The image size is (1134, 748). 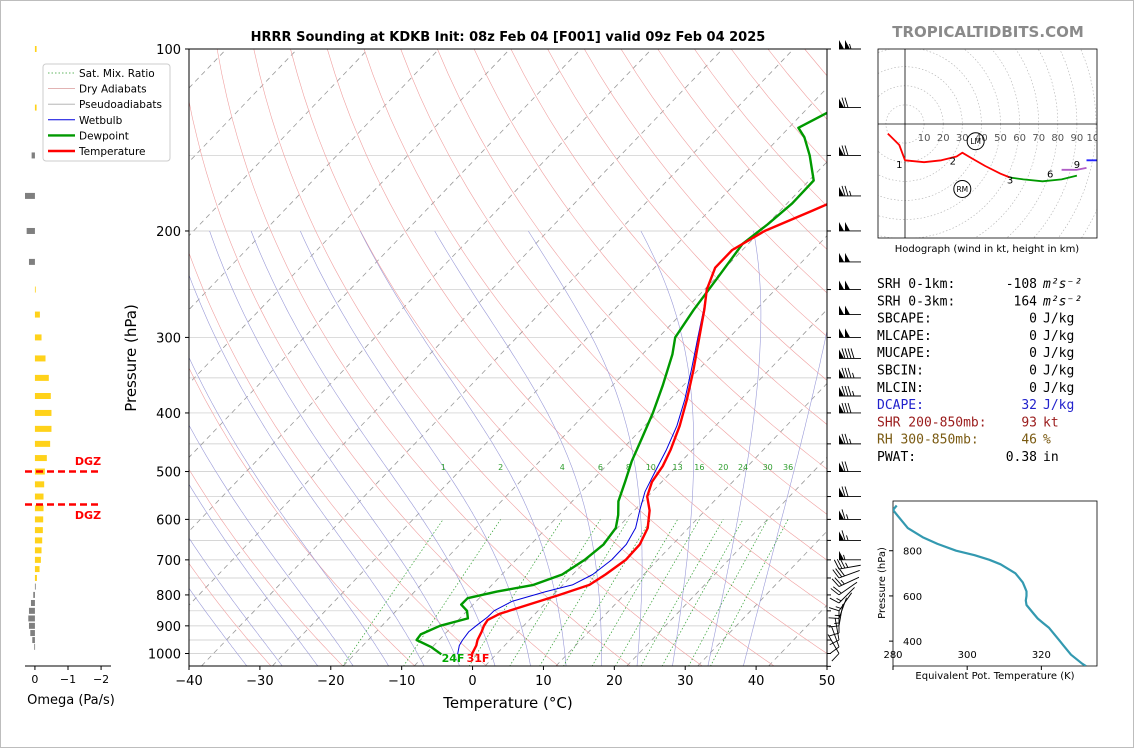 I want to click on dgz-bottom-label: DGZ, so click(x=88, y=515).